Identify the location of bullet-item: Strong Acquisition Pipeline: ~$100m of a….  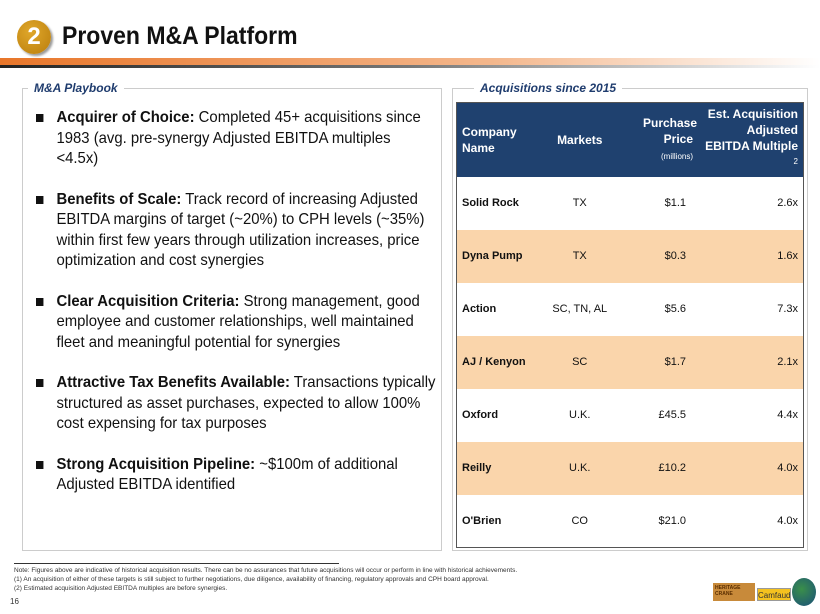
(236, 475).